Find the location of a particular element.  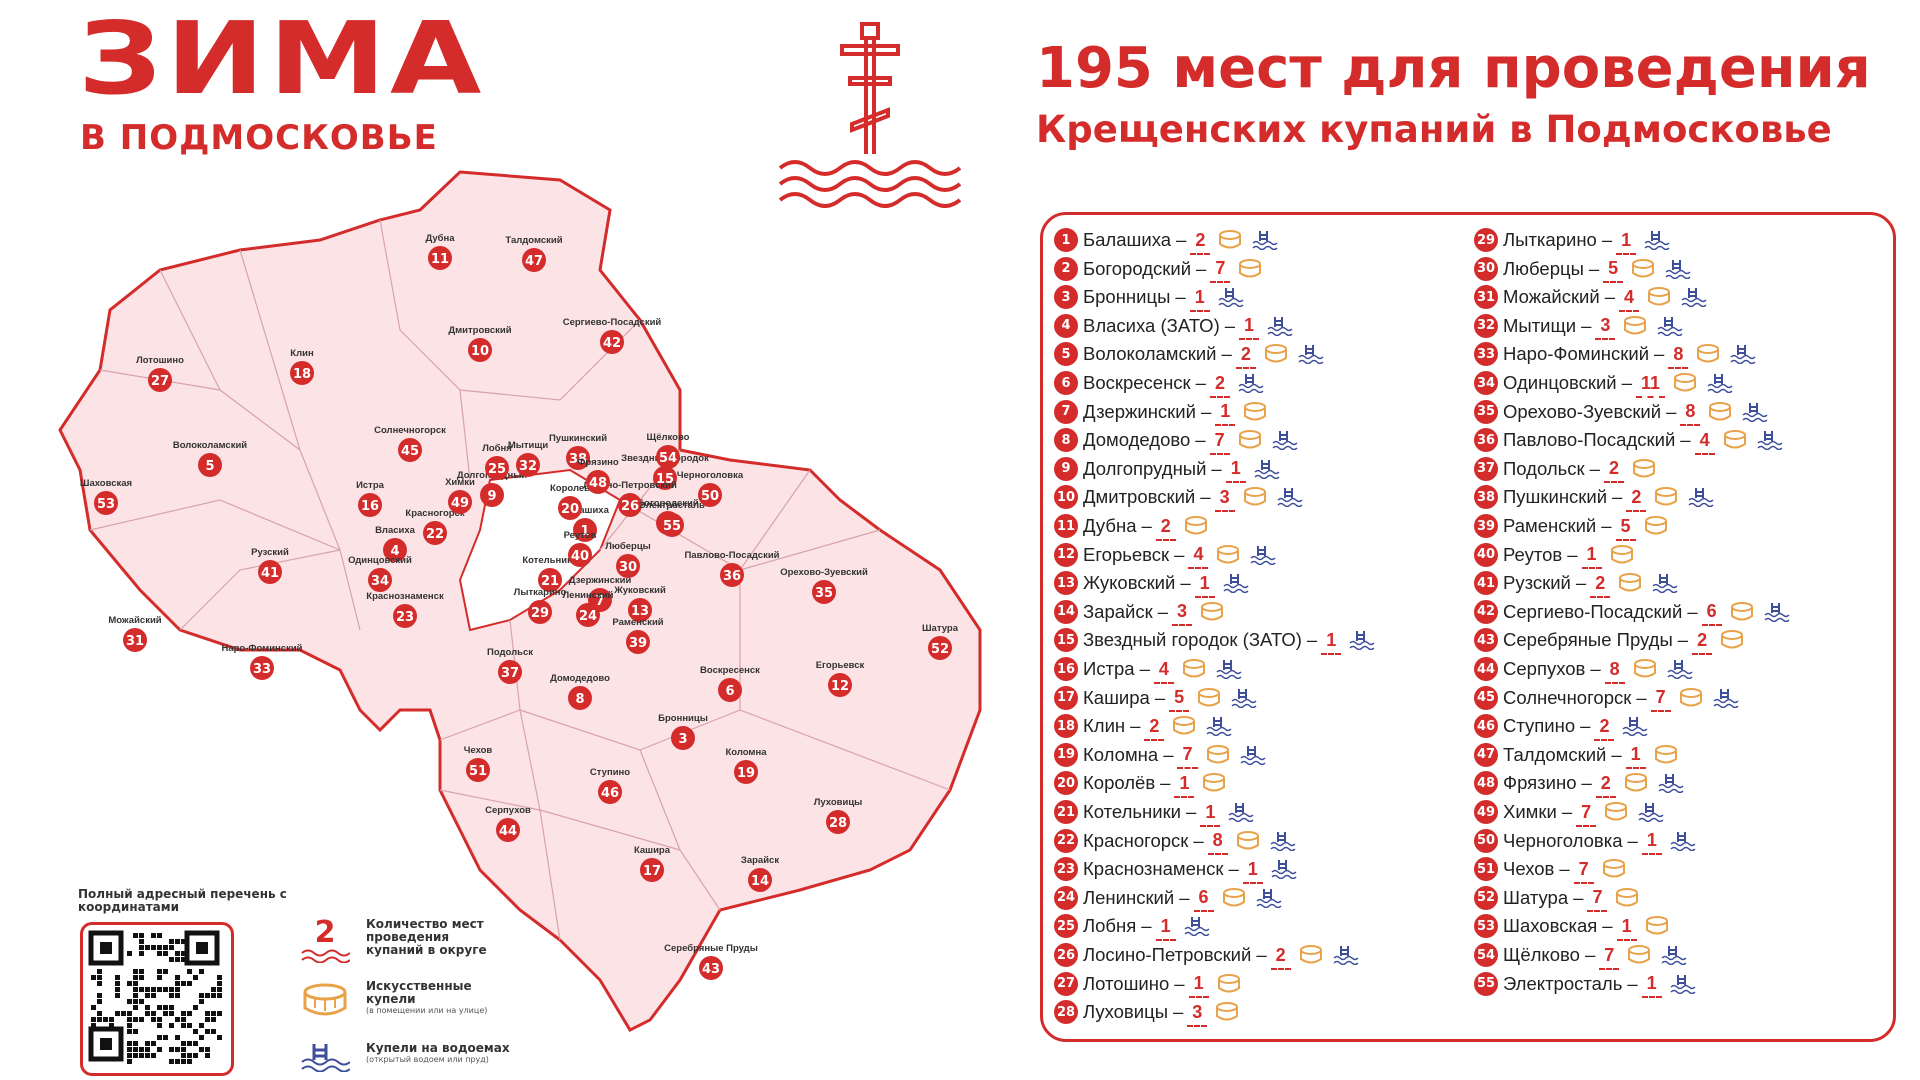

district-number-badge: 18 is located at coordinates (1066, 726).